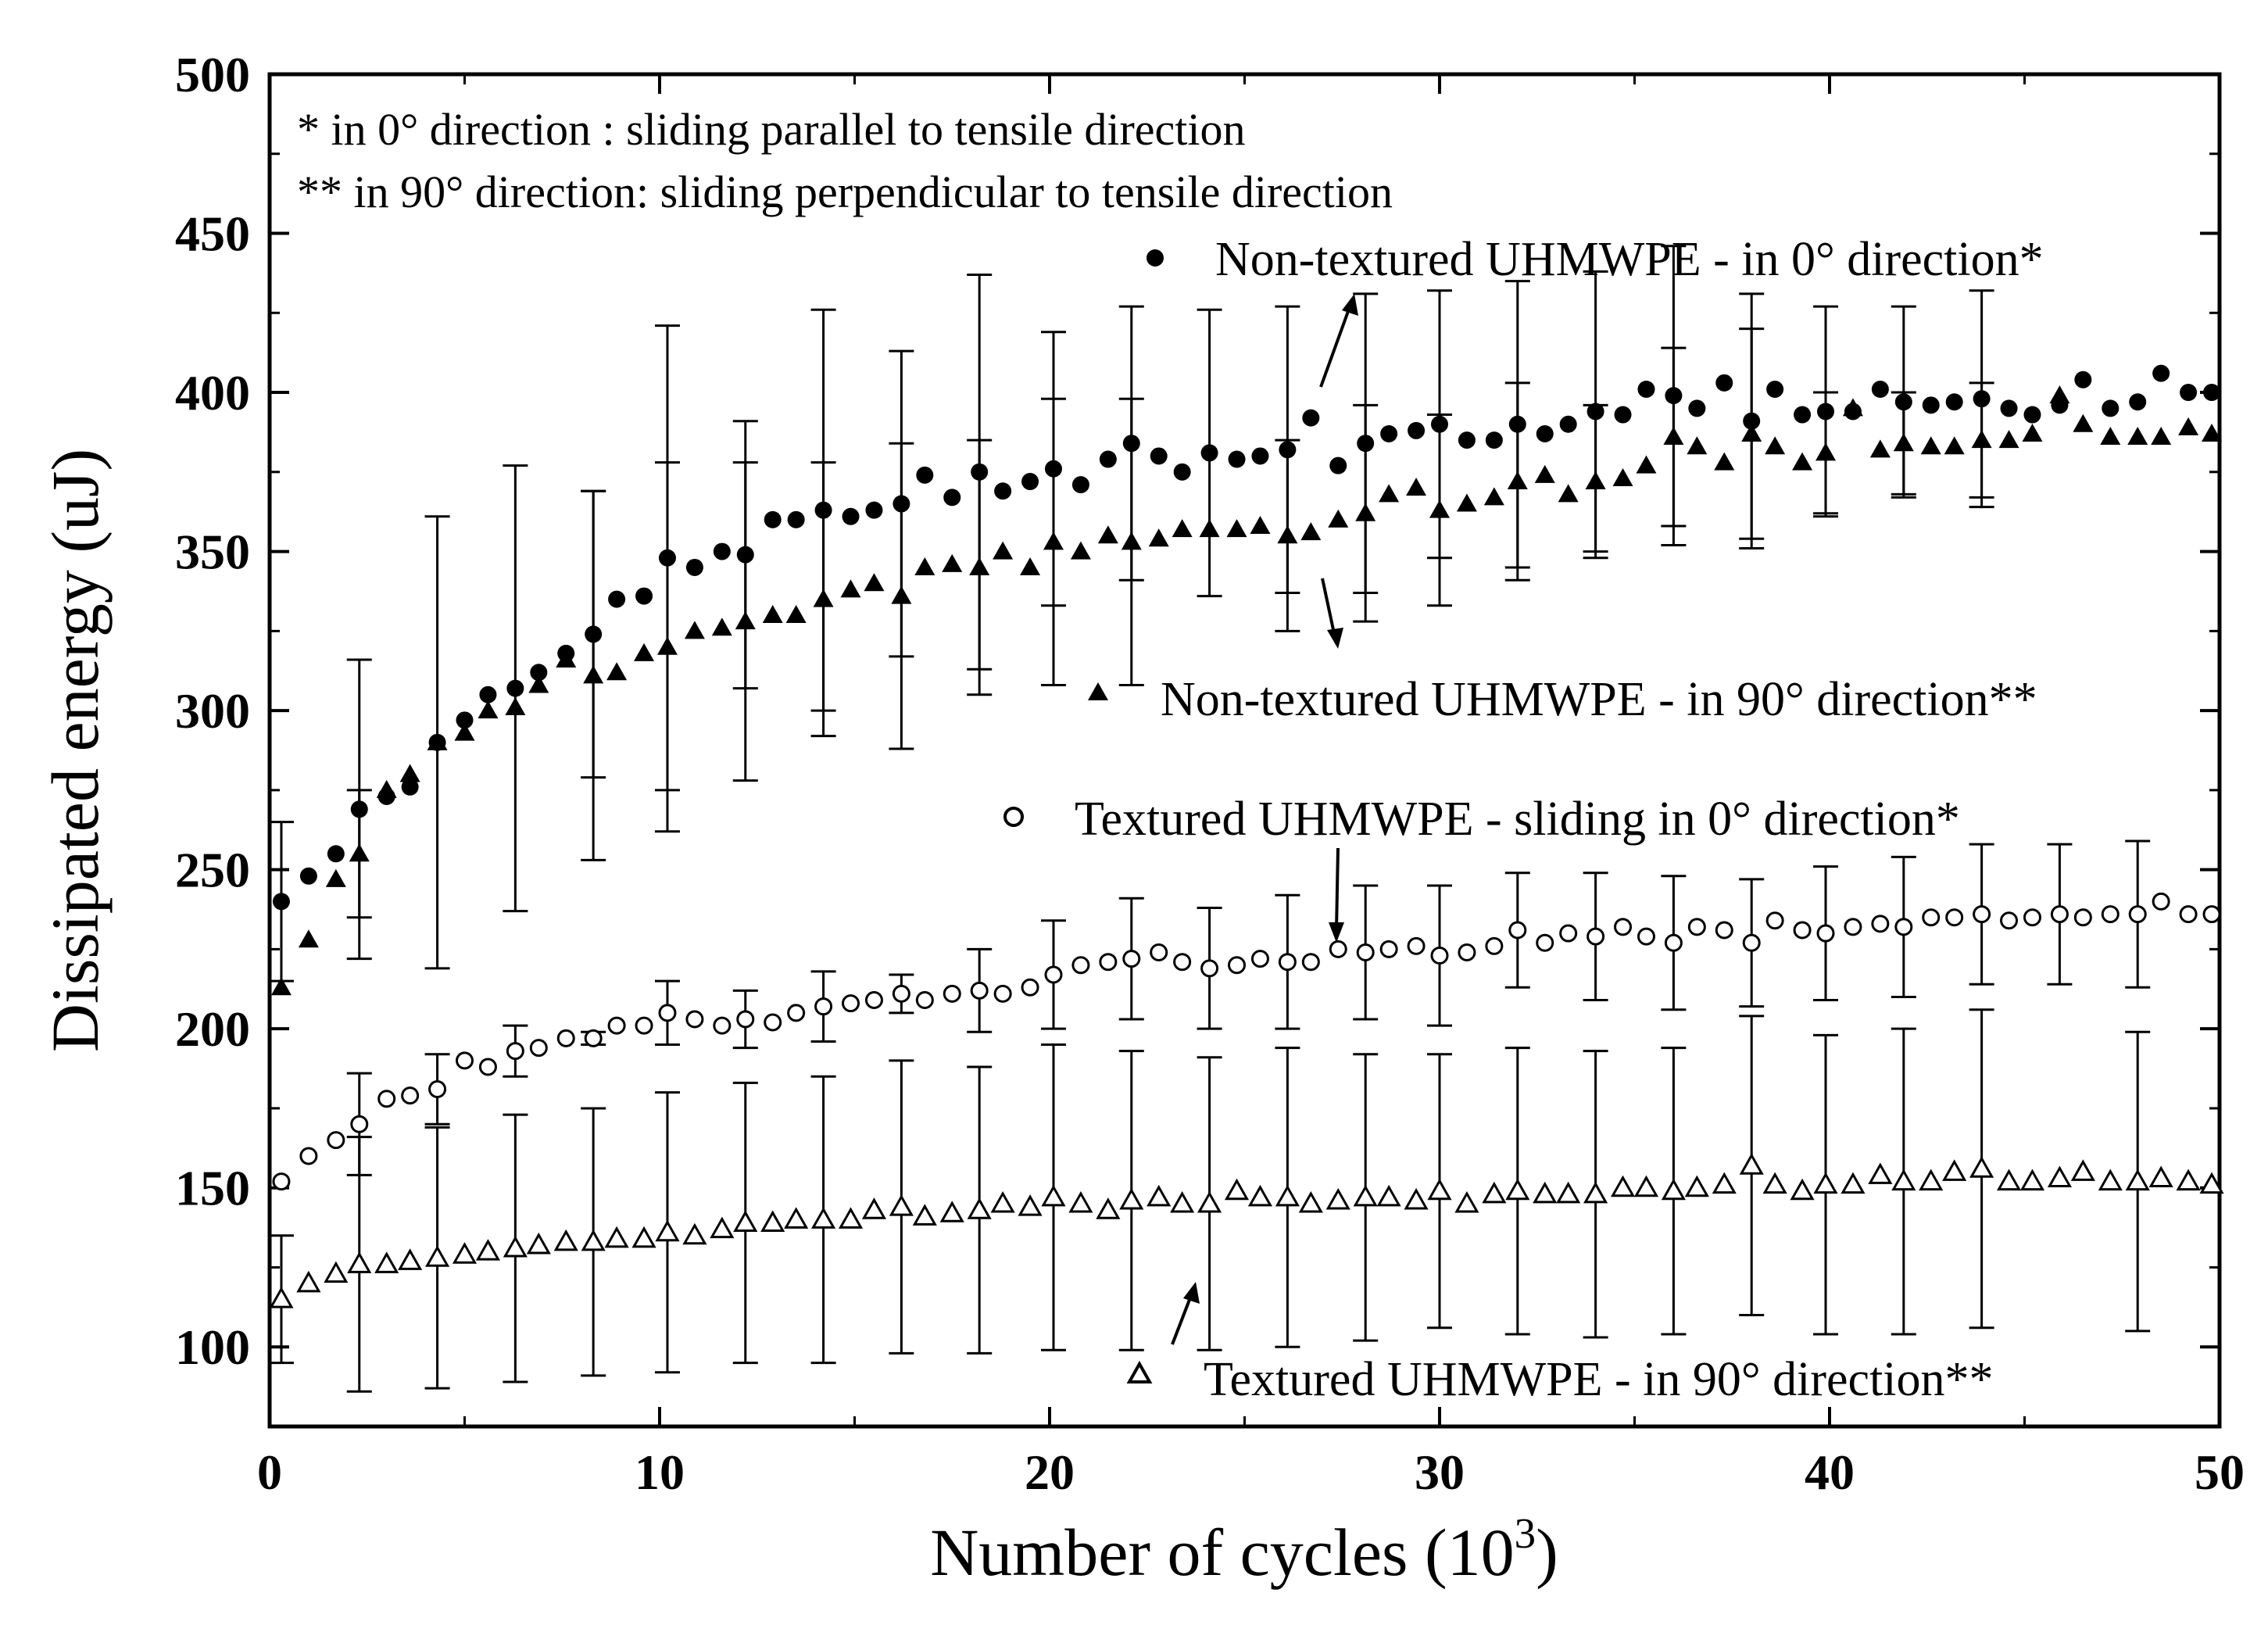  Describe the element at coordinates (1629, 259) in the screenshot. I see `legend-label-non-textured-0: Non-textured UHMWPE - in 0° direction*` at that location.